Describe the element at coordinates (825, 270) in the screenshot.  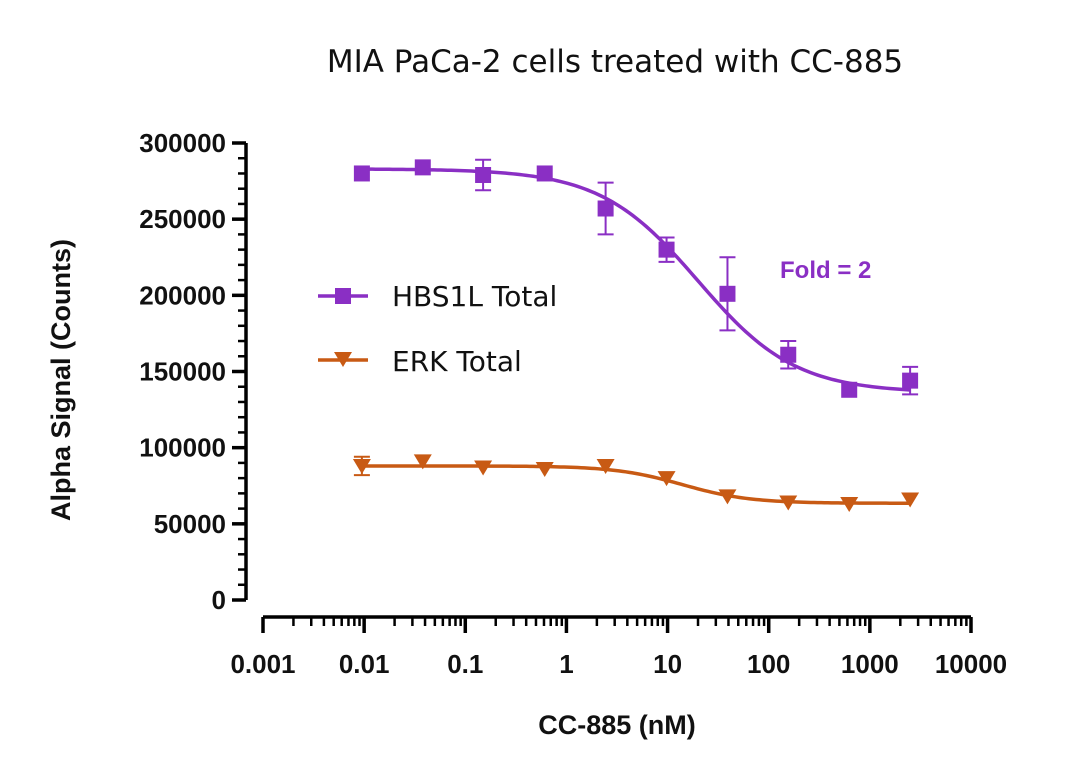
I see `fold-annotation: Fold = 2` at that location.